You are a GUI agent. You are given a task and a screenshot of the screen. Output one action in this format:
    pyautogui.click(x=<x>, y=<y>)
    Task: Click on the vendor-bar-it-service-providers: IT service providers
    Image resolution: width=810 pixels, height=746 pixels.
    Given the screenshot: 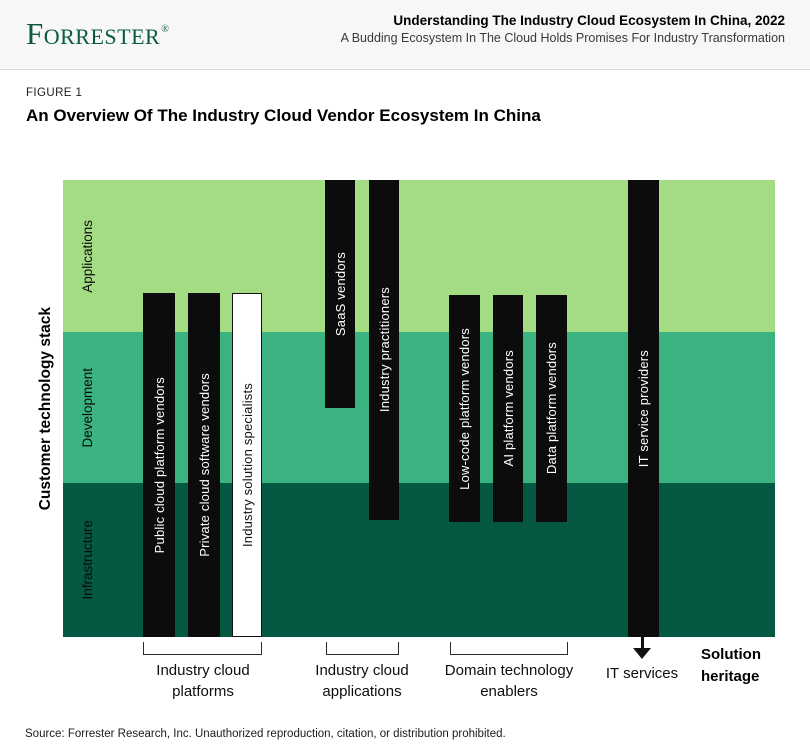 What is the action you would take?
    pyautogui.click(x=643, y=408)
    